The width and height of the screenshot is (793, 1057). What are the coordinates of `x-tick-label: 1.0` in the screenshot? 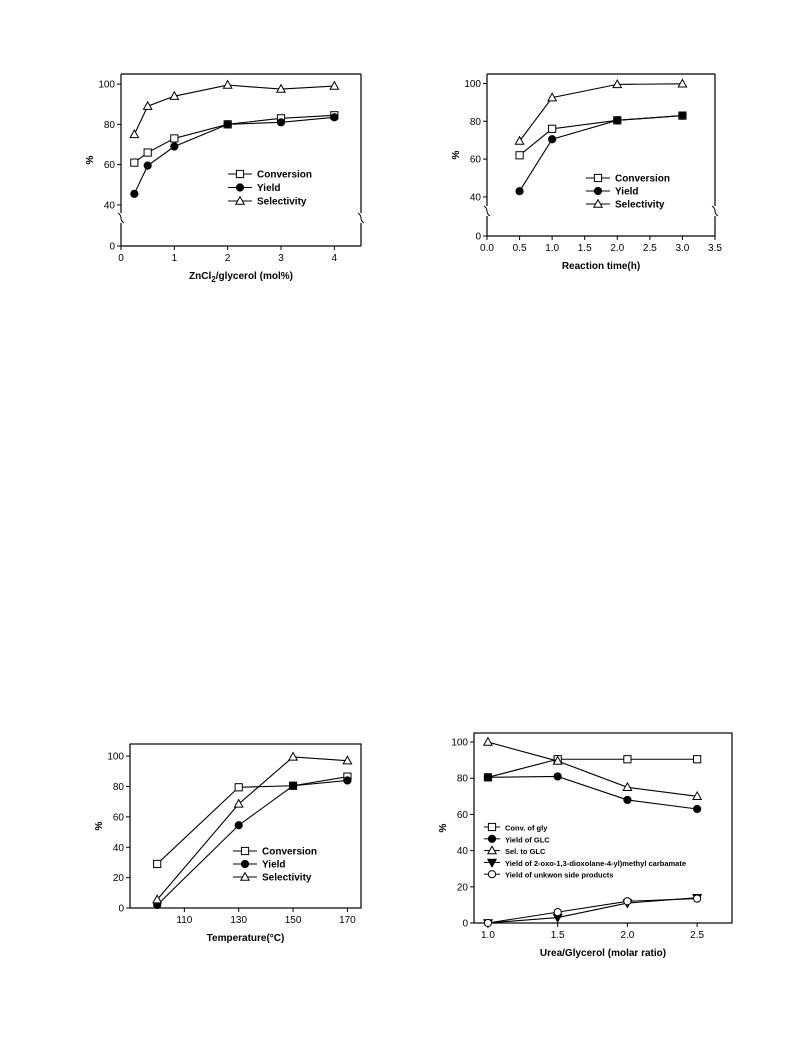 It's located at (552, 248).